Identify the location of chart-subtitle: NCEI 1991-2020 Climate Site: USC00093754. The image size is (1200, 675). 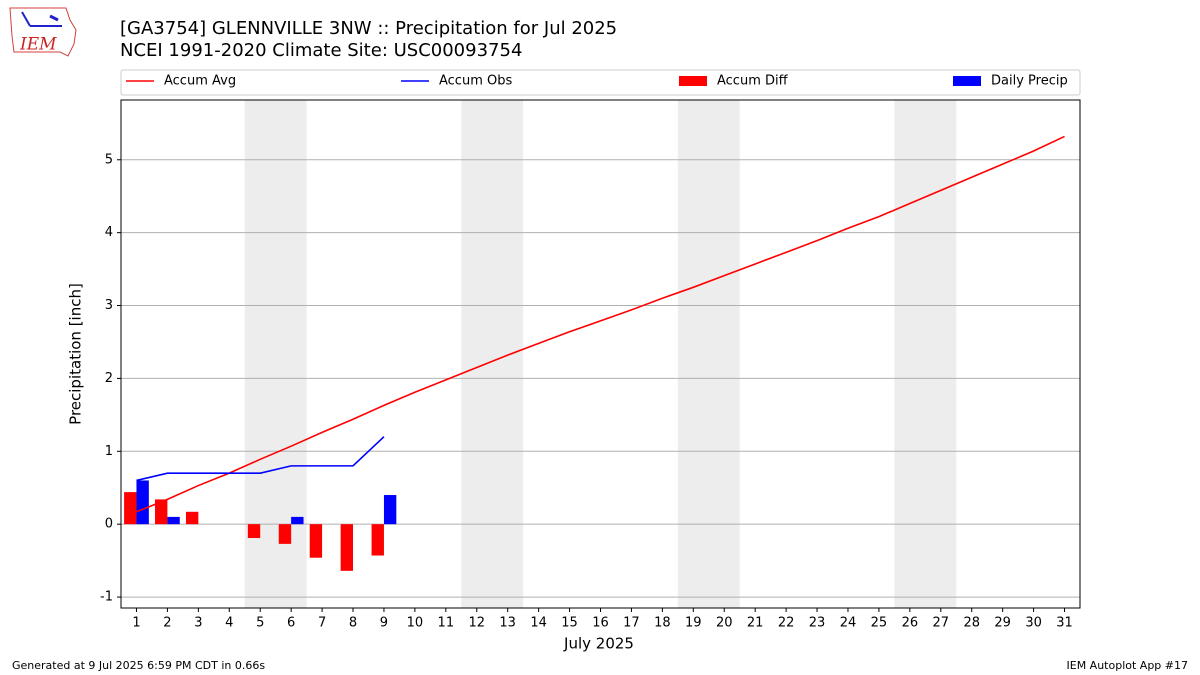
(321, 50).